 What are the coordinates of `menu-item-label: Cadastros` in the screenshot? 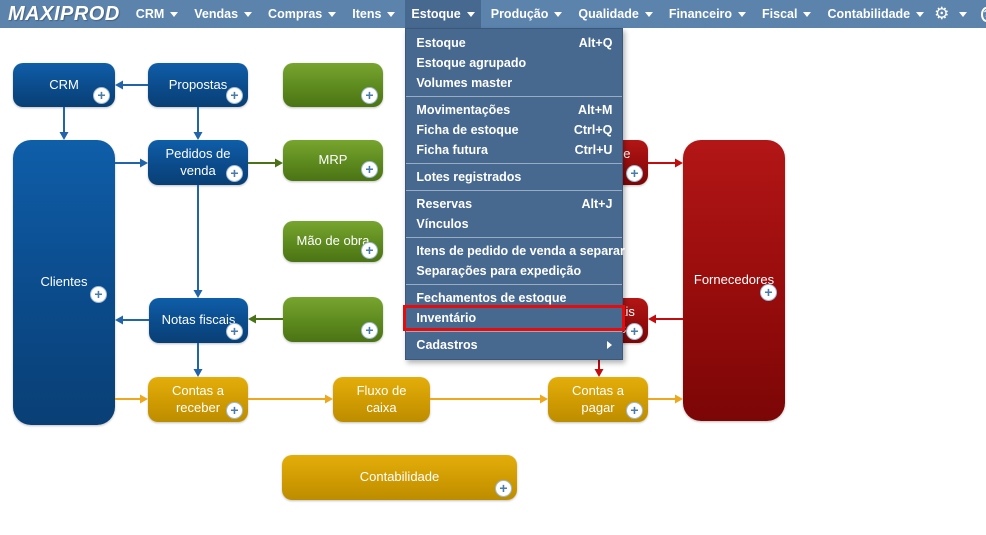 It's located at (447, 345).